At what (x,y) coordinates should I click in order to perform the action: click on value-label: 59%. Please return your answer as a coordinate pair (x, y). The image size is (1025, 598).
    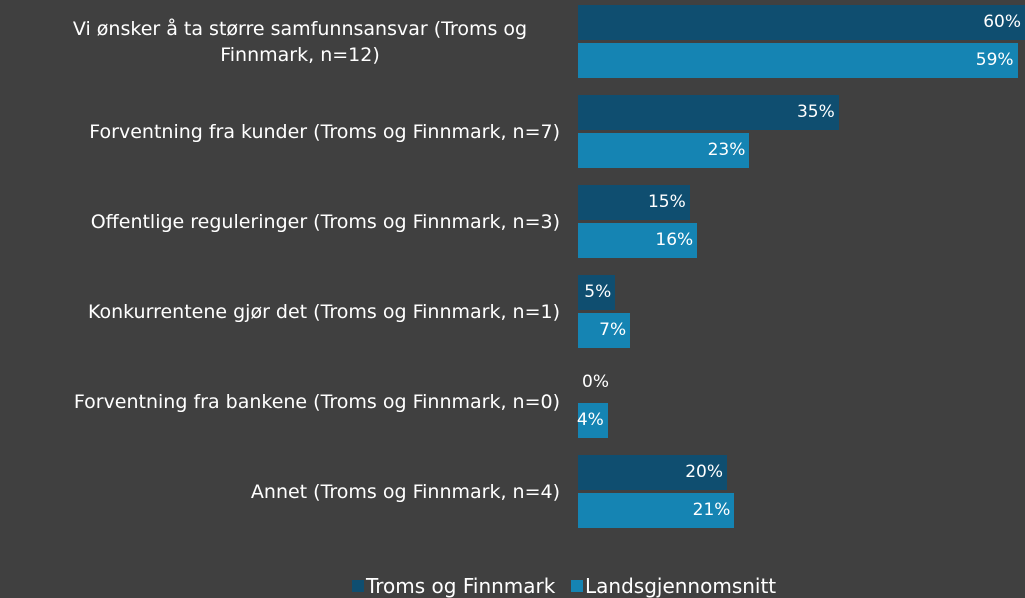
    Looking at the image, I should click on (994, 60).